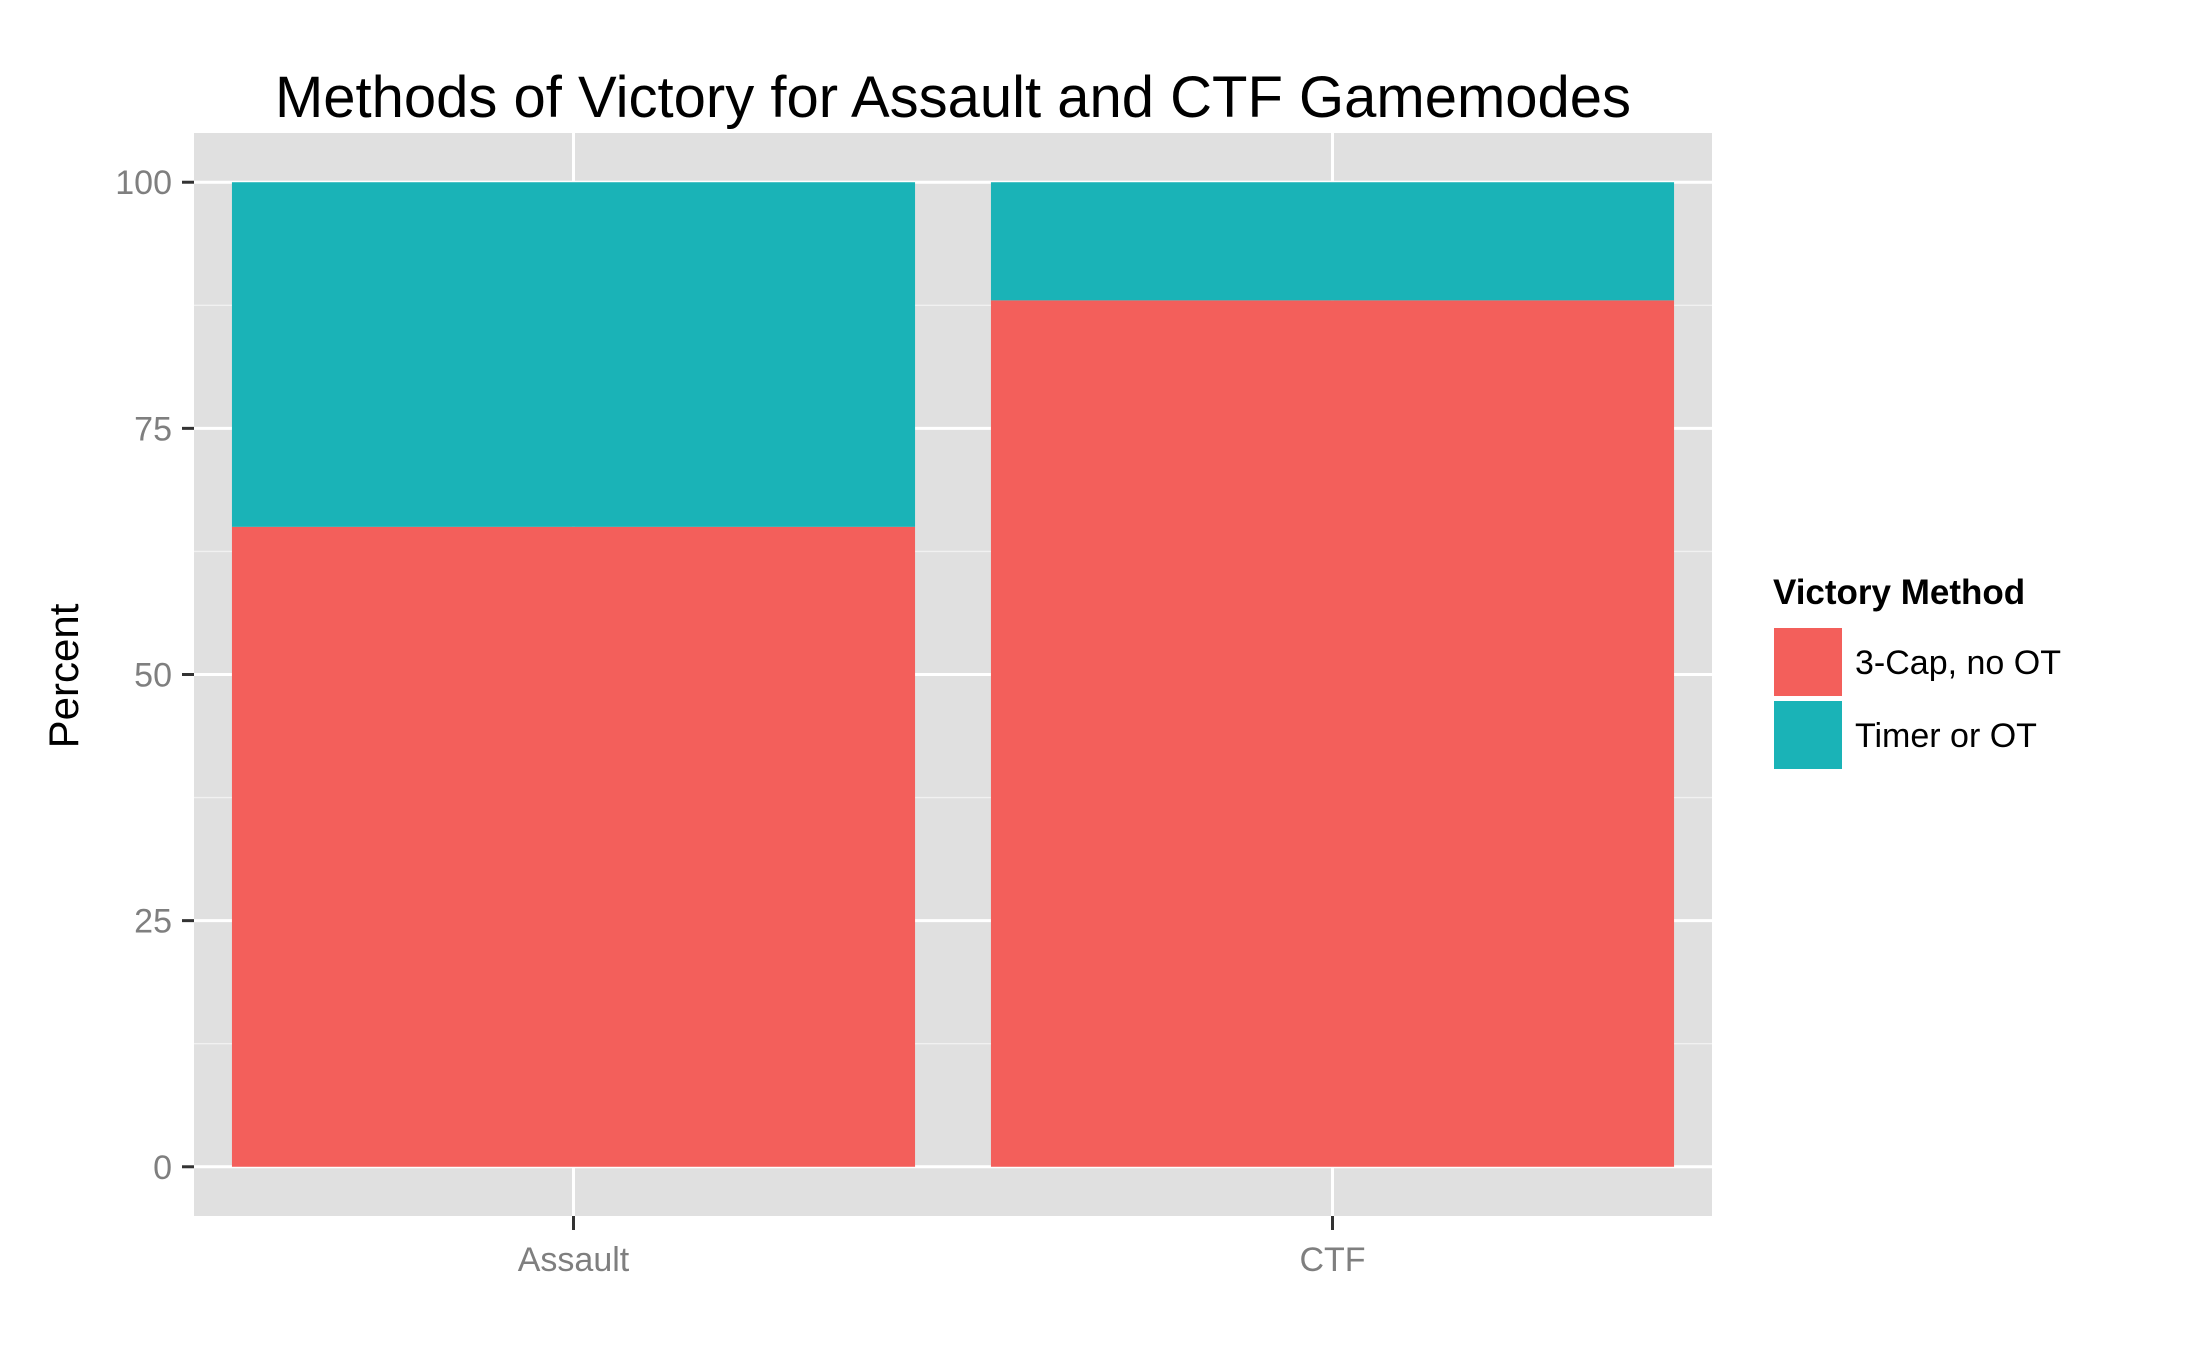  Describe the element at coordinates (1958, 663) in the screenshot. I see `legend-label: 3-Cap, no OT` at that location.